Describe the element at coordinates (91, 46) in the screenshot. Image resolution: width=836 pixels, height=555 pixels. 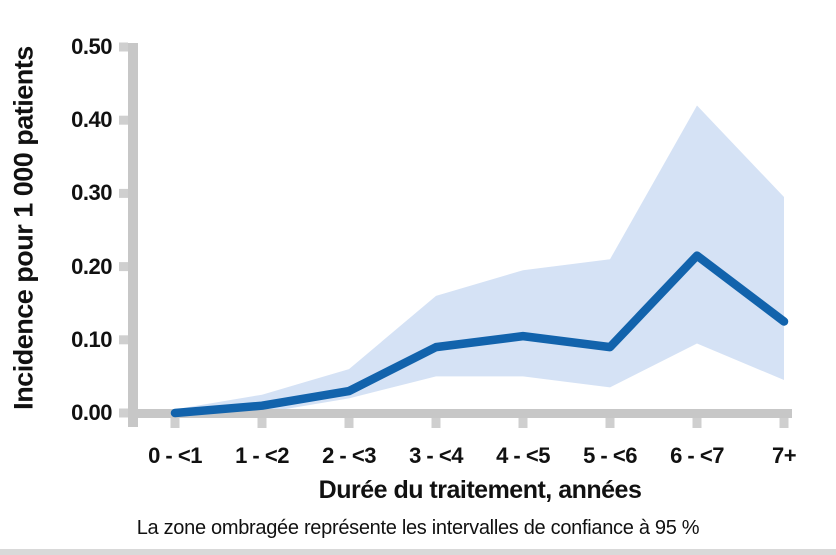
I see `y-tick-label: 0.50` at that location.